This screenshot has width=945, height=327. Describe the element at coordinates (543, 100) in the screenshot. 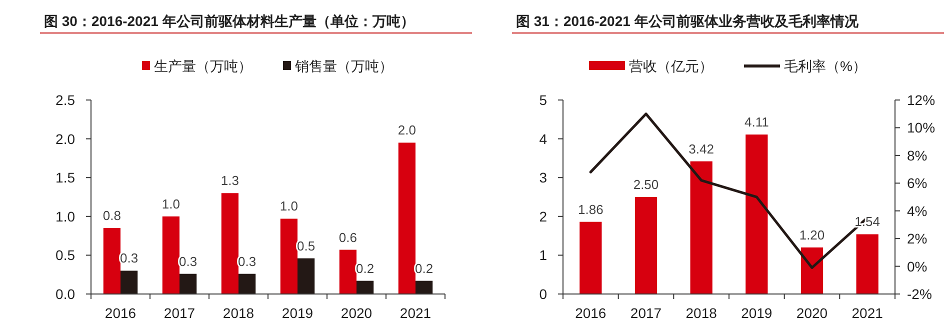

I see `y-tick-label: 5` at that location.